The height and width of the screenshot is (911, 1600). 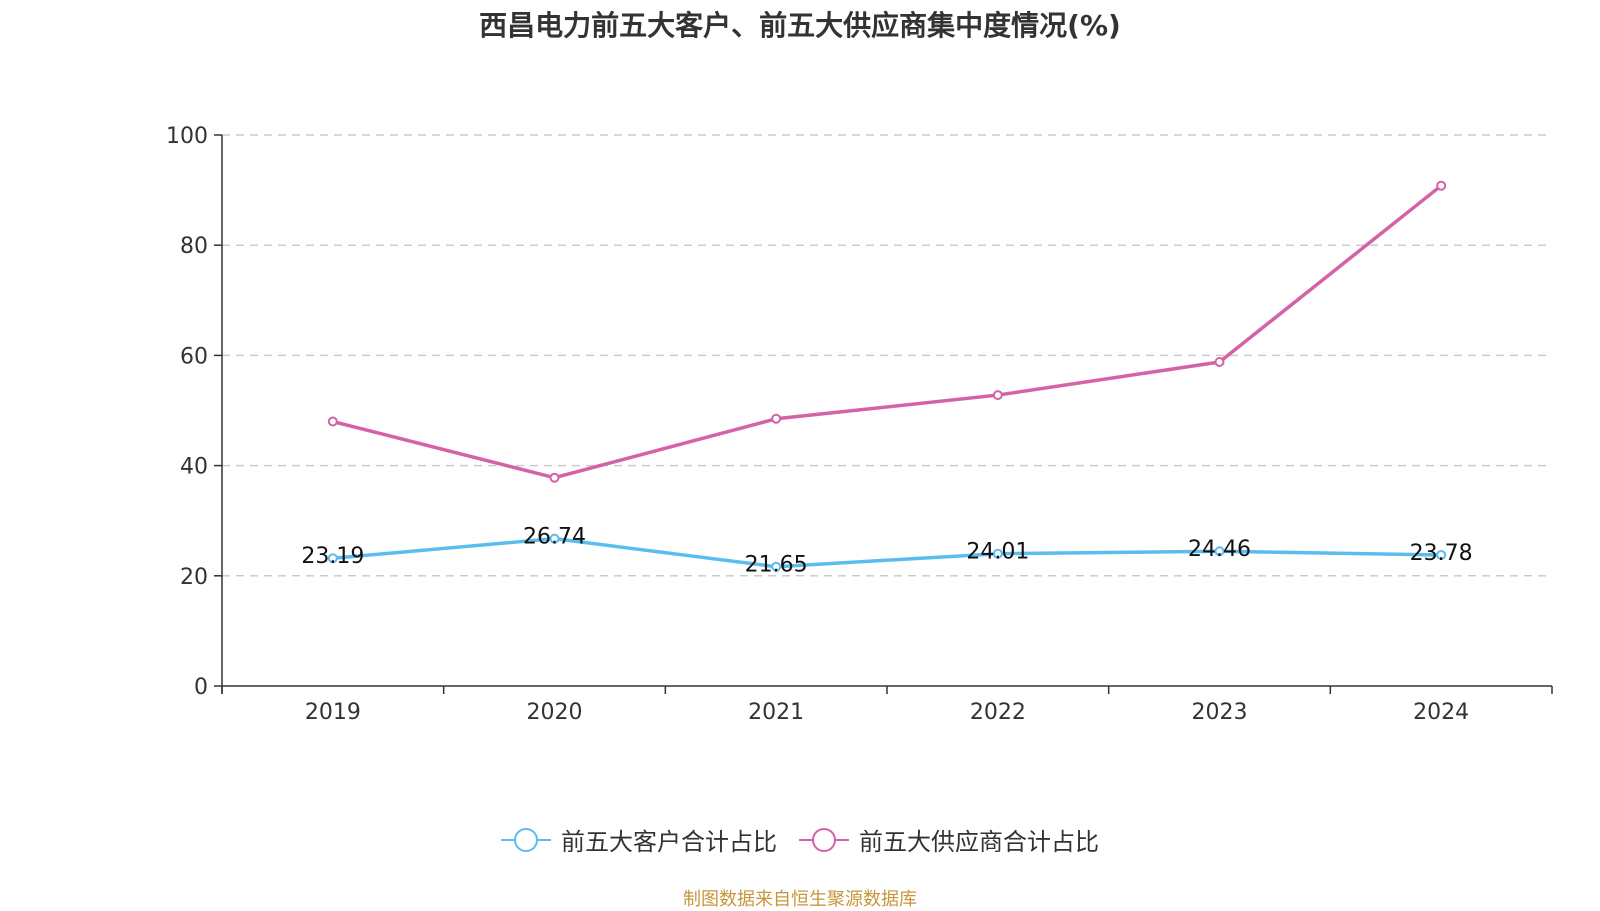 I want to click on y-tick-label: 60, so click(x=194, y=356).